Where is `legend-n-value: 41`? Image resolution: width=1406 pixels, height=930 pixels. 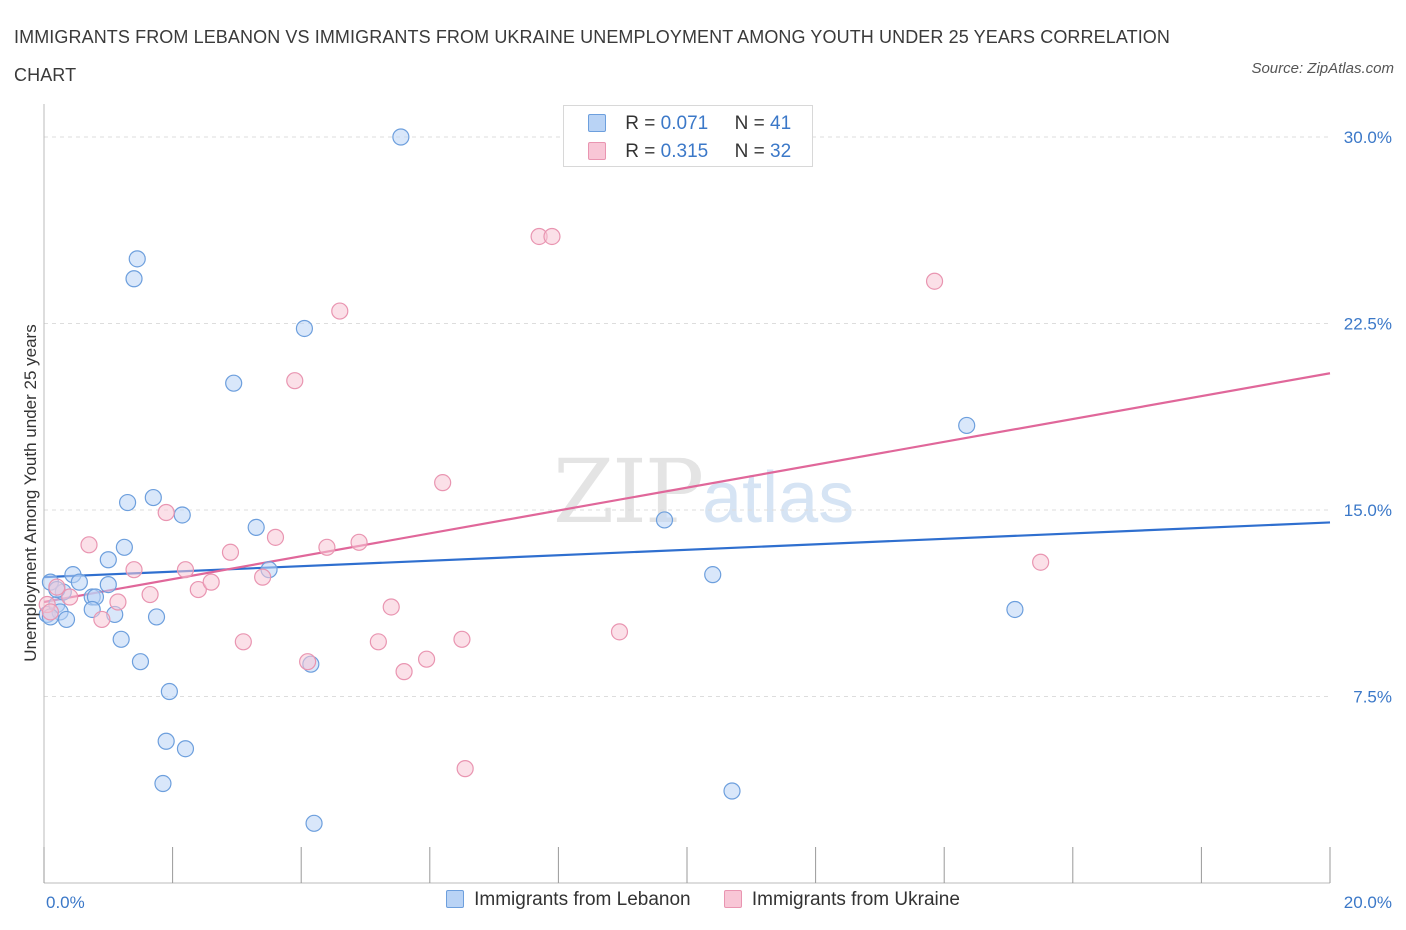
legend-n-value: 41 is located at coordinates (781, 123).